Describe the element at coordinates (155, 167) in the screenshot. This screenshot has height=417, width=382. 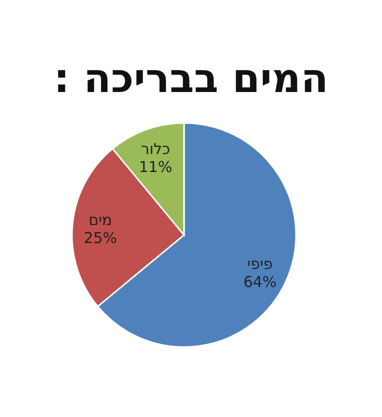
I see `data-label: 11%` at that location.